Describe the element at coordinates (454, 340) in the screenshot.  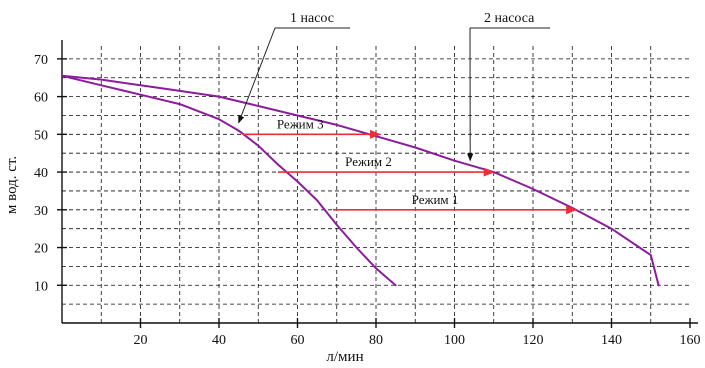
I see `x-tick-label: 100` at that location.